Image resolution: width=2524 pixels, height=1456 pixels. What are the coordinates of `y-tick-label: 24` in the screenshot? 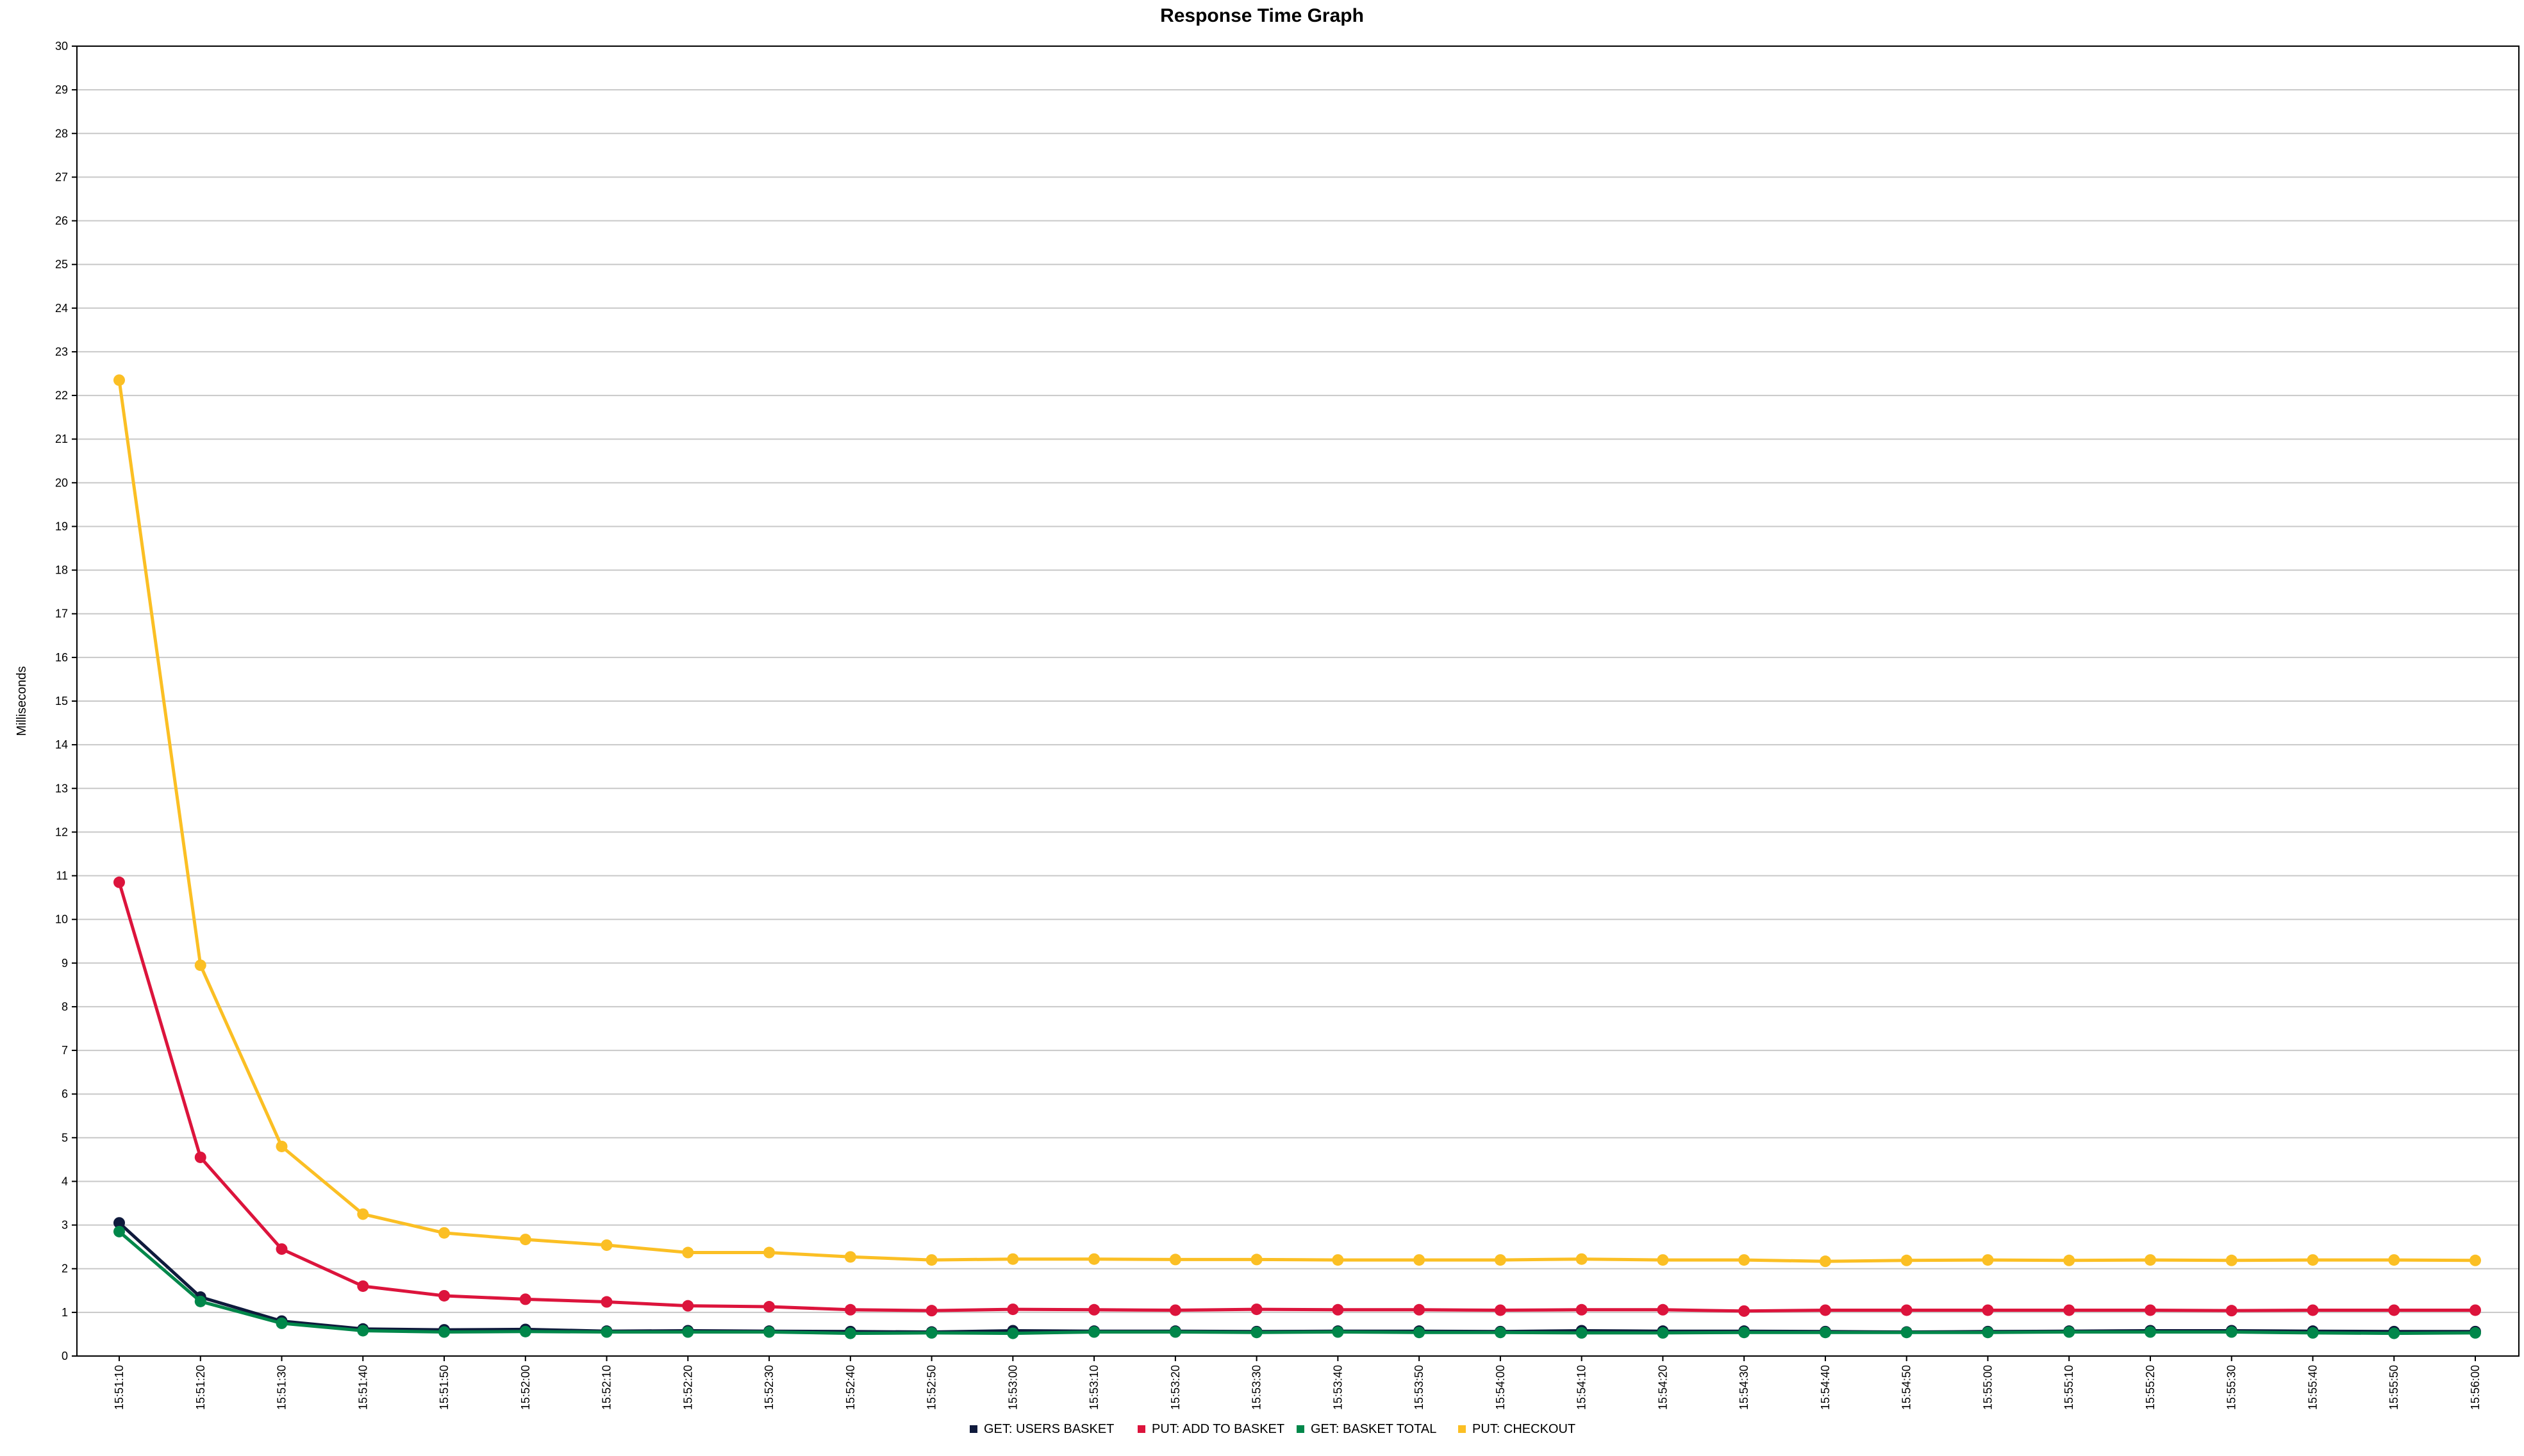 It's located at (62, 308).